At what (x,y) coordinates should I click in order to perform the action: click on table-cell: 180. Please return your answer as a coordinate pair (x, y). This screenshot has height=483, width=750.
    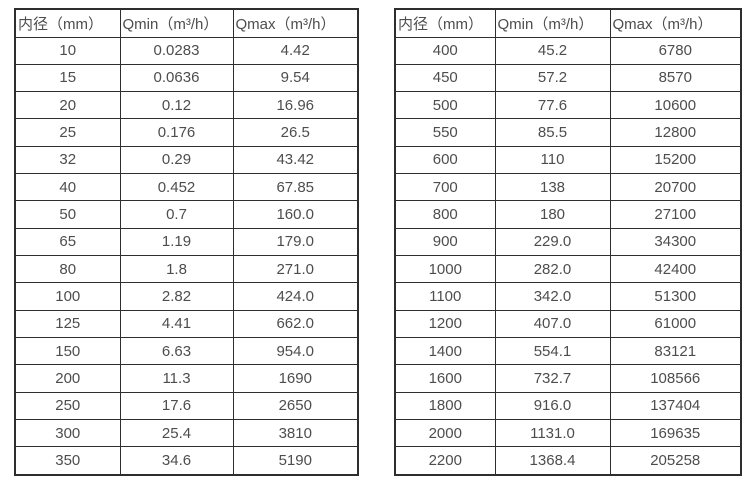
    Looking at the image, I should click on (552, 214).